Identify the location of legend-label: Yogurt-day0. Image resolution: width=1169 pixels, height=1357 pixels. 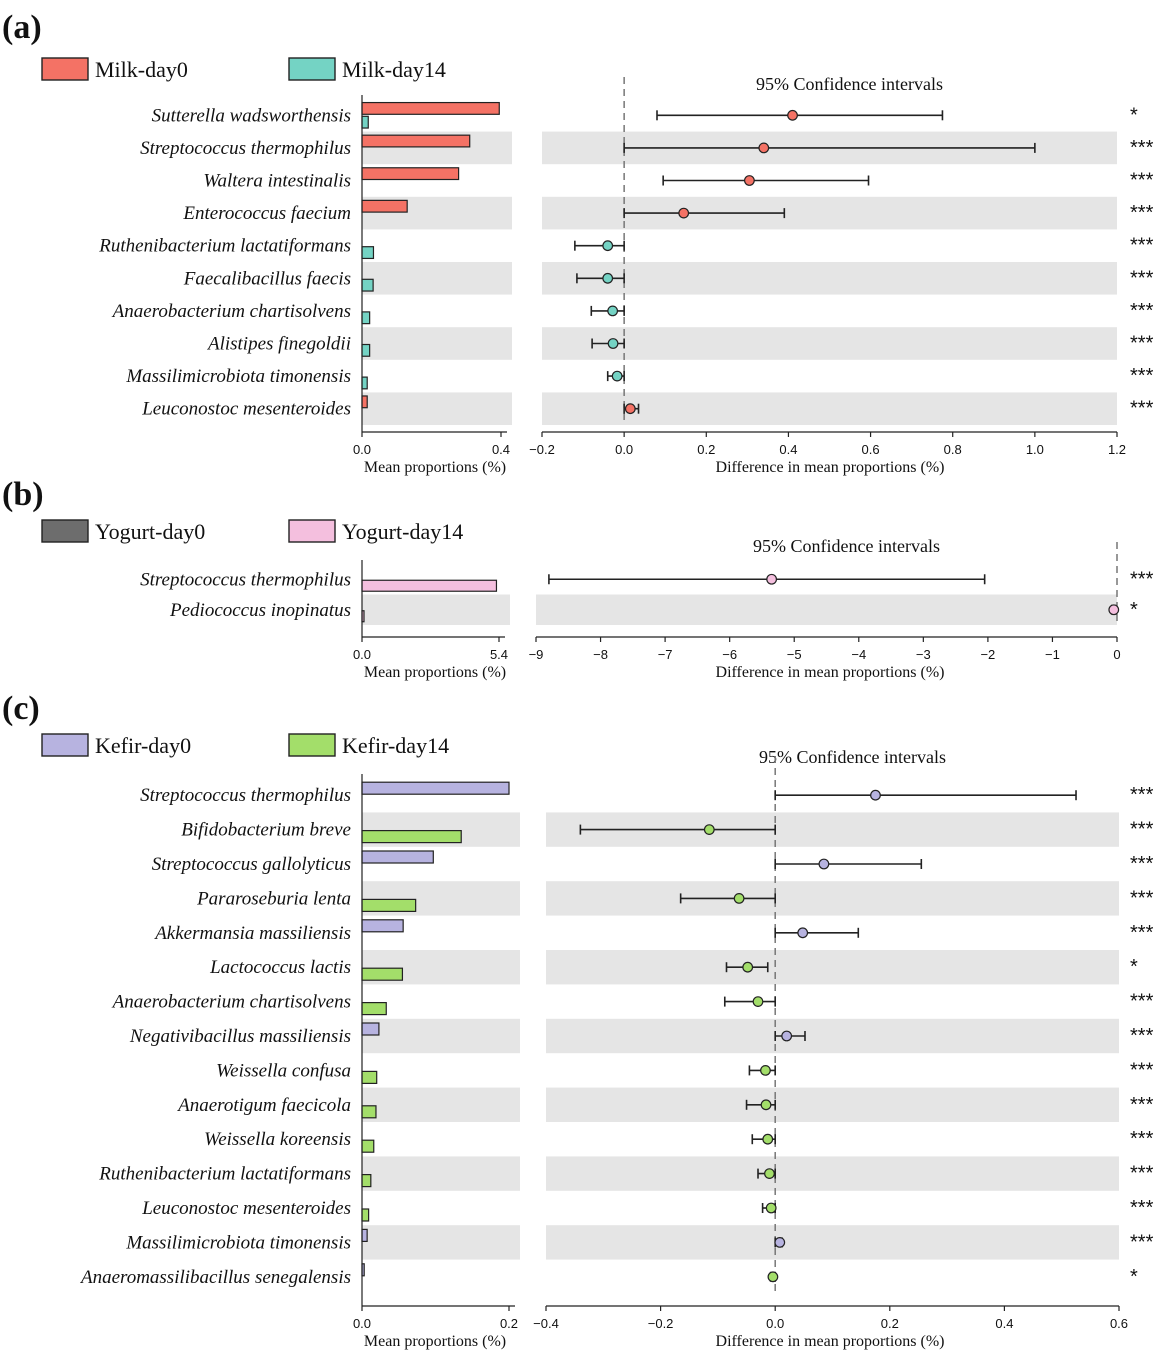
(150, 531).